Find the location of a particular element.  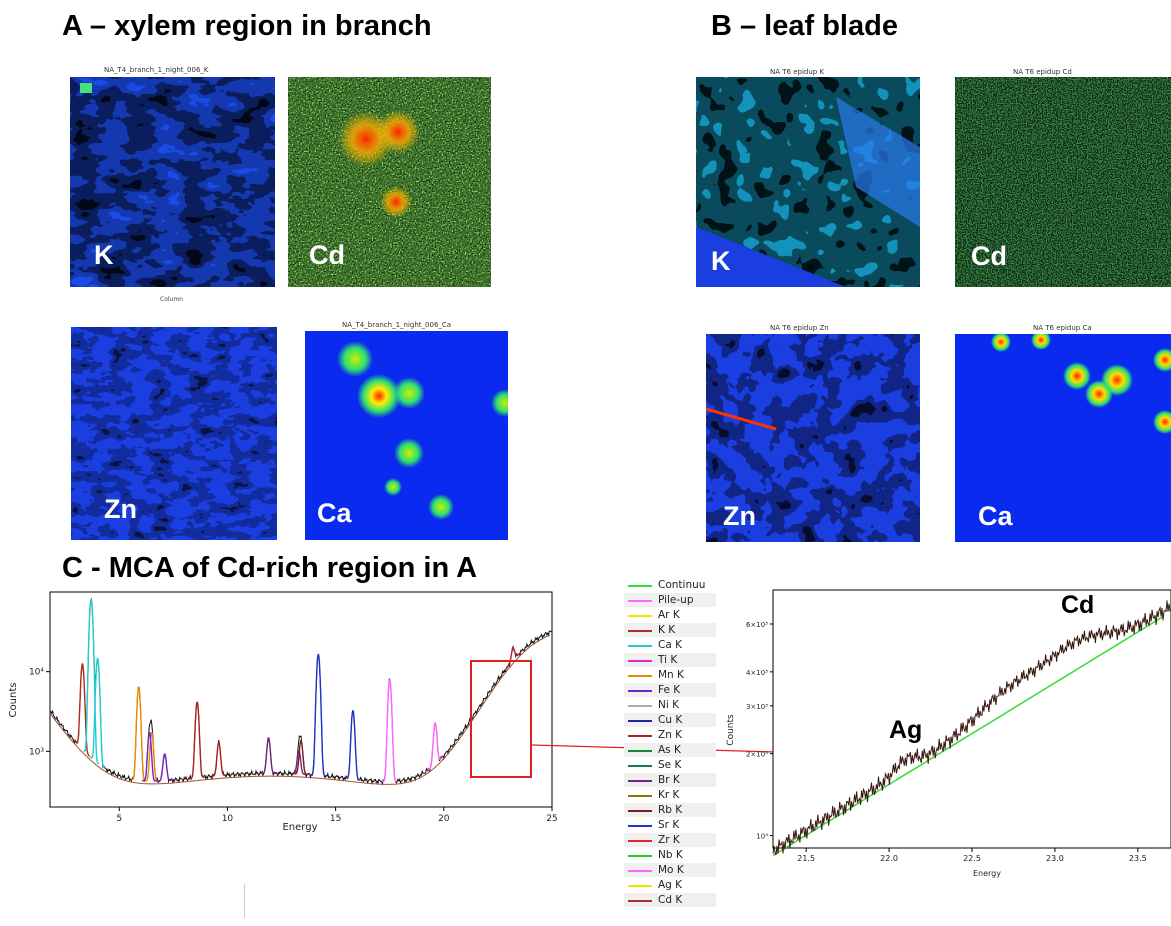

x-tick-label: 20 is located at coordinates (444, 819).